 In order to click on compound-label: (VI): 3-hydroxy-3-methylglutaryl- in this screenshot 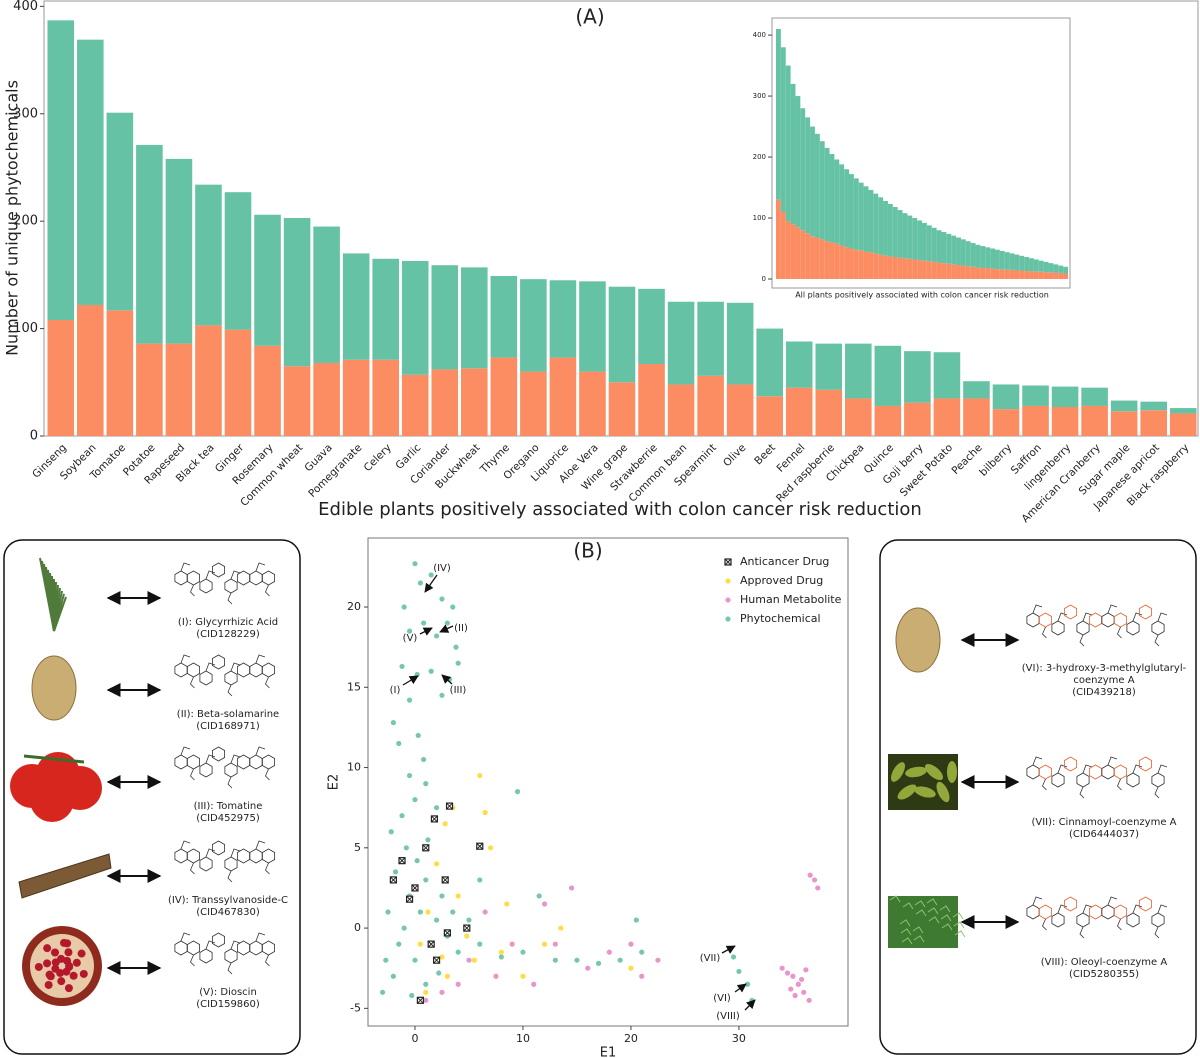, I will do `click(1104, 668)`.